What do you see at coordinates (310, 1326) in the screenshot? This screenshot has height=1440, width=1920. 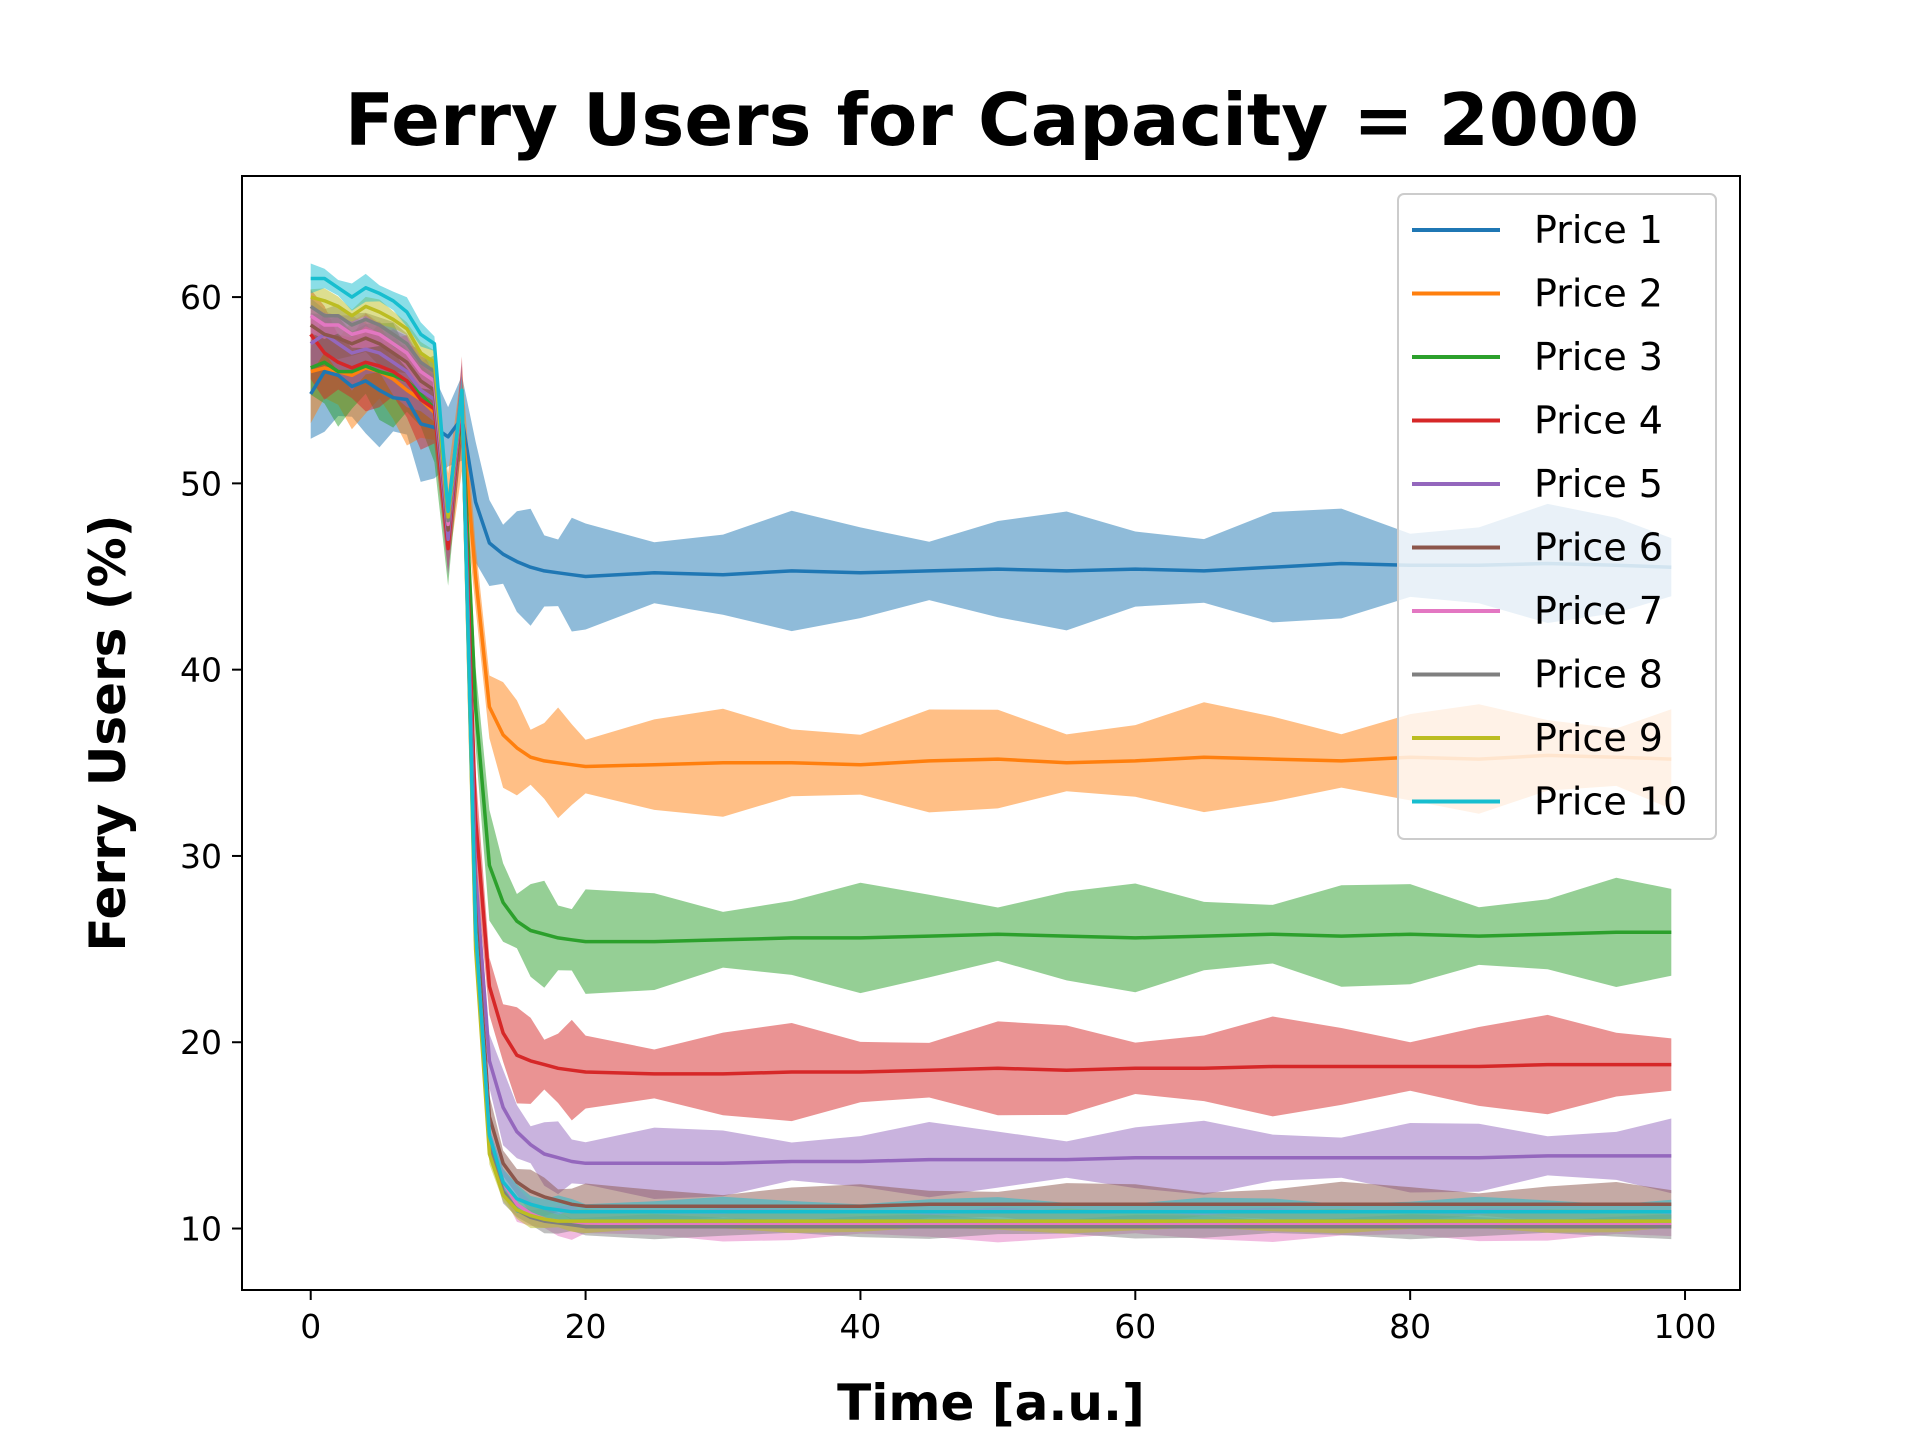 I see `x-tick-label: 0` at bounding box center [310, 1326].